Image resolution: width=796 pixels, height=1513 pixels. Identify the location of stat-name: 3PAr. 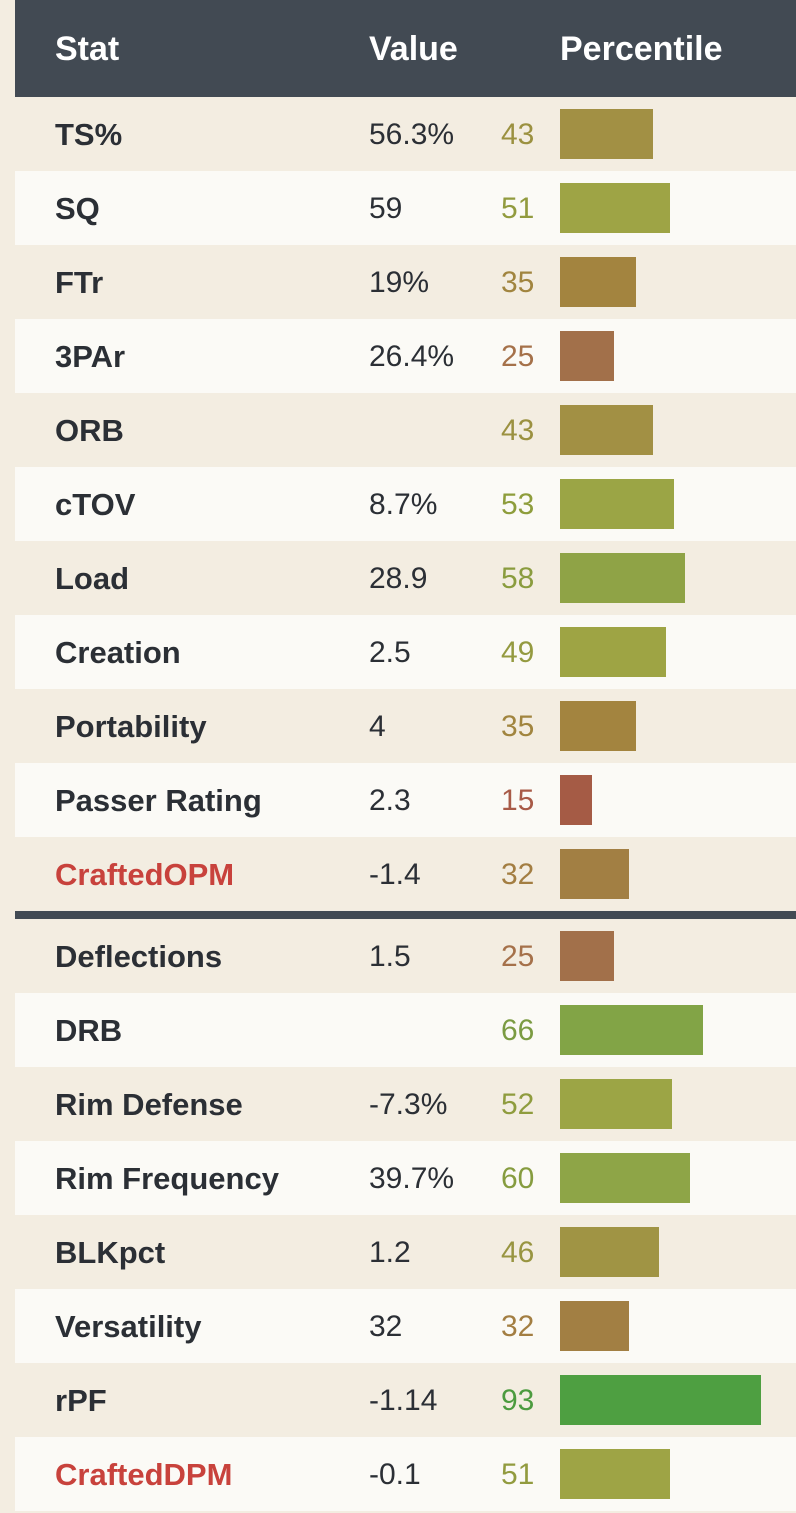
(90, 356).